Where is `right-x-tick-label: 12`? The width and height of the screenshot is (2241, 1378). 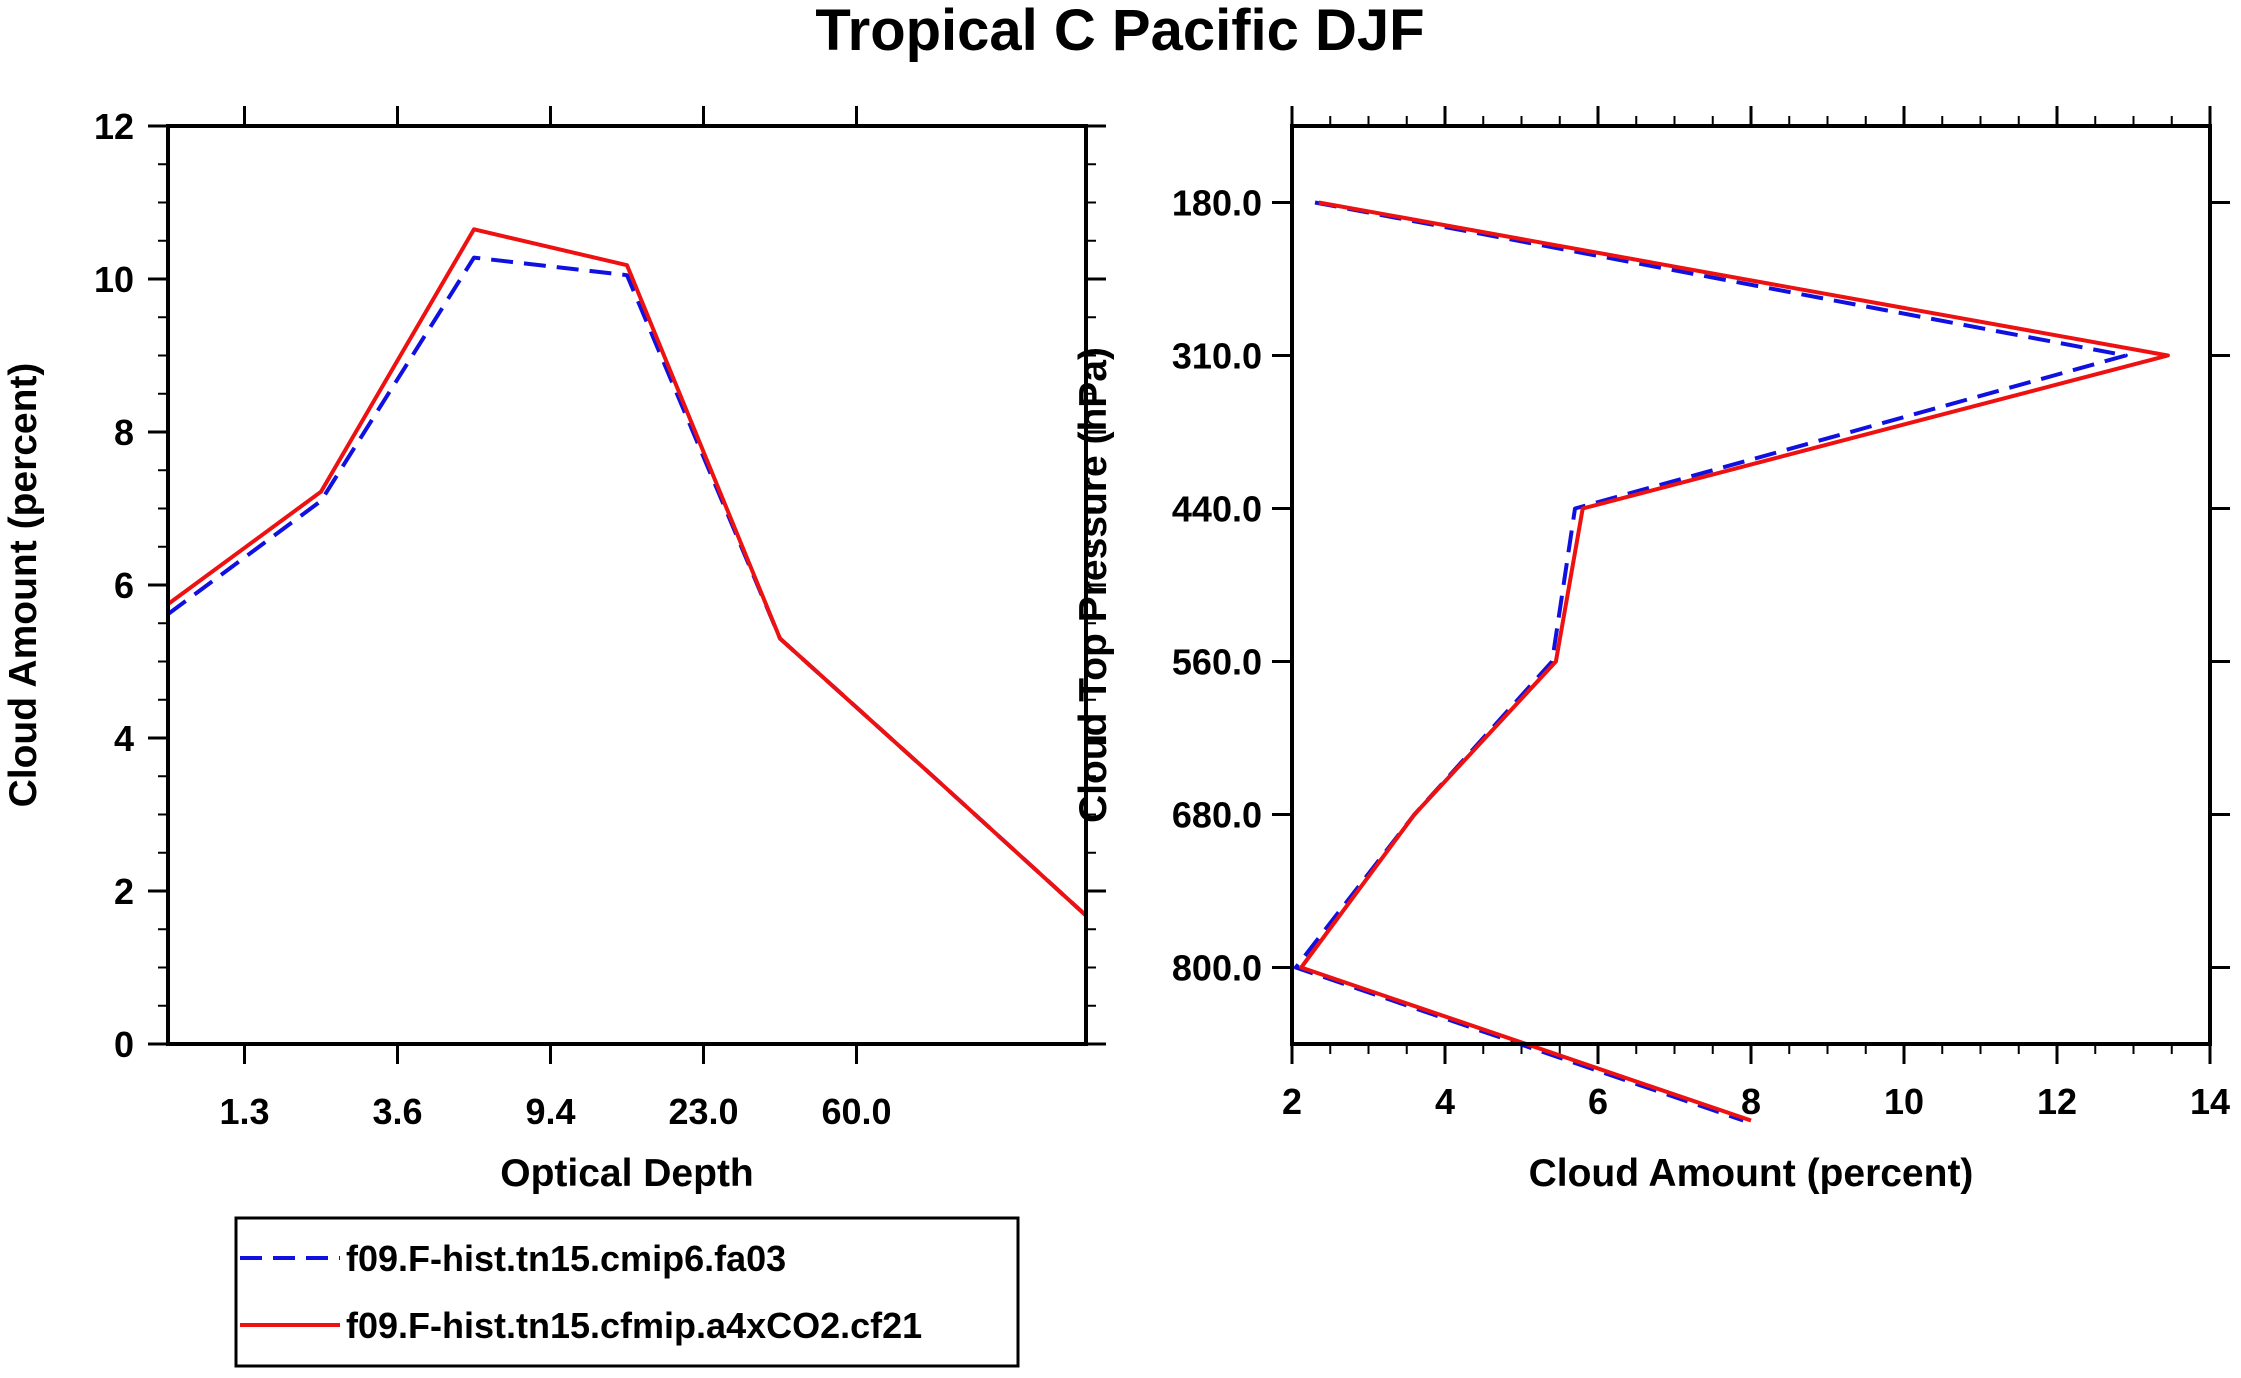
right-x-tick-label: 12 is located at coordinates (2057, 1101).